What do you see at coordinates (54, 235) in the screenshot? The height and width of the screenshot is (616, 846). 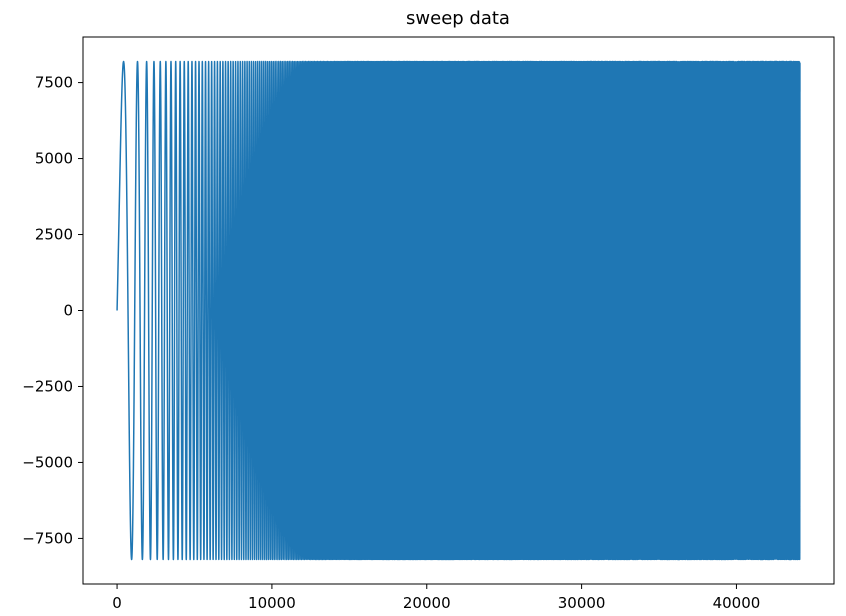 I see `y-tick-label: 2500` at bounding box center [54, 235].